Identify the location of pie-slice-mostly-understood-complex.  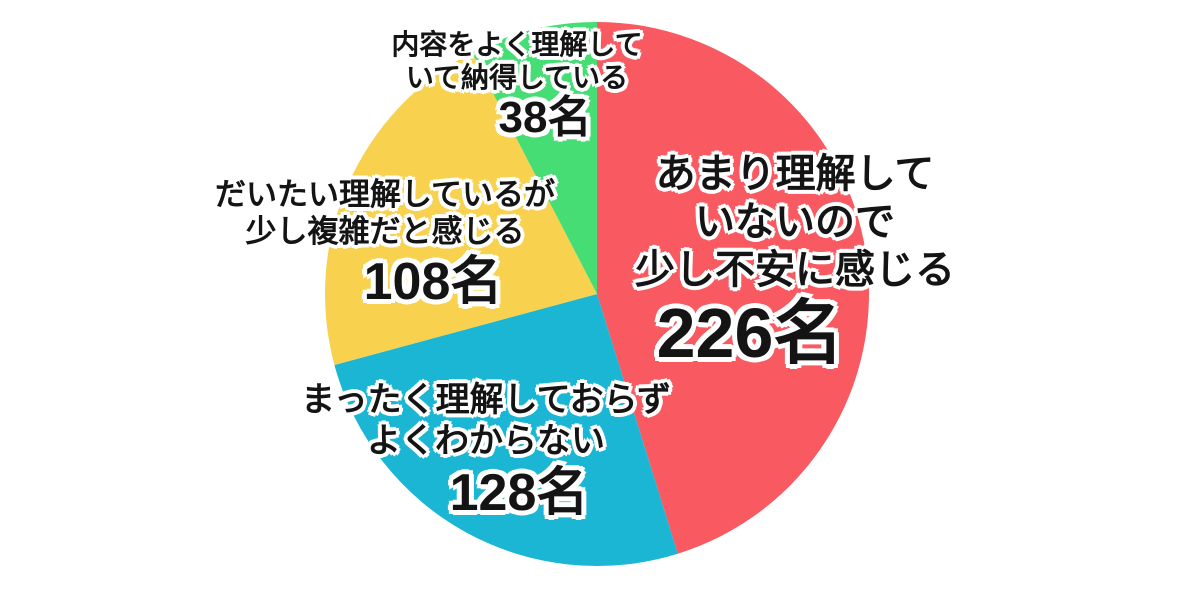
(461, 208).